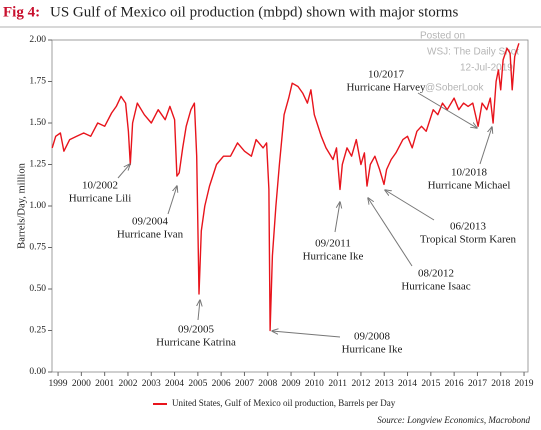  Describe the element at coordinates (37, 82) in the screenshot. I see `y-tick-label: 1.75` at that location.